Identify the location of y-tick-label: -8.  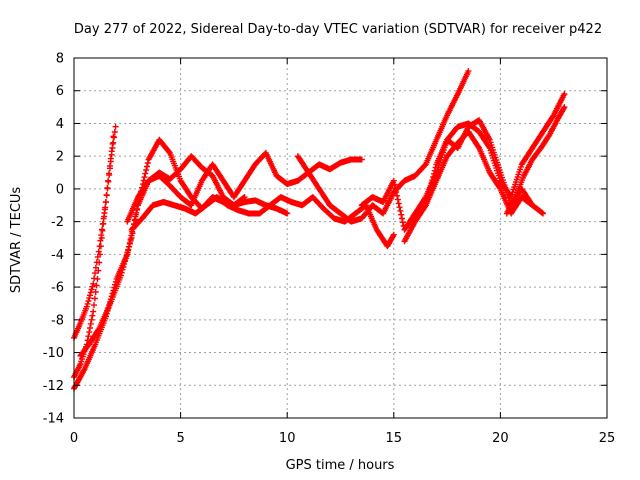
(57, 320).